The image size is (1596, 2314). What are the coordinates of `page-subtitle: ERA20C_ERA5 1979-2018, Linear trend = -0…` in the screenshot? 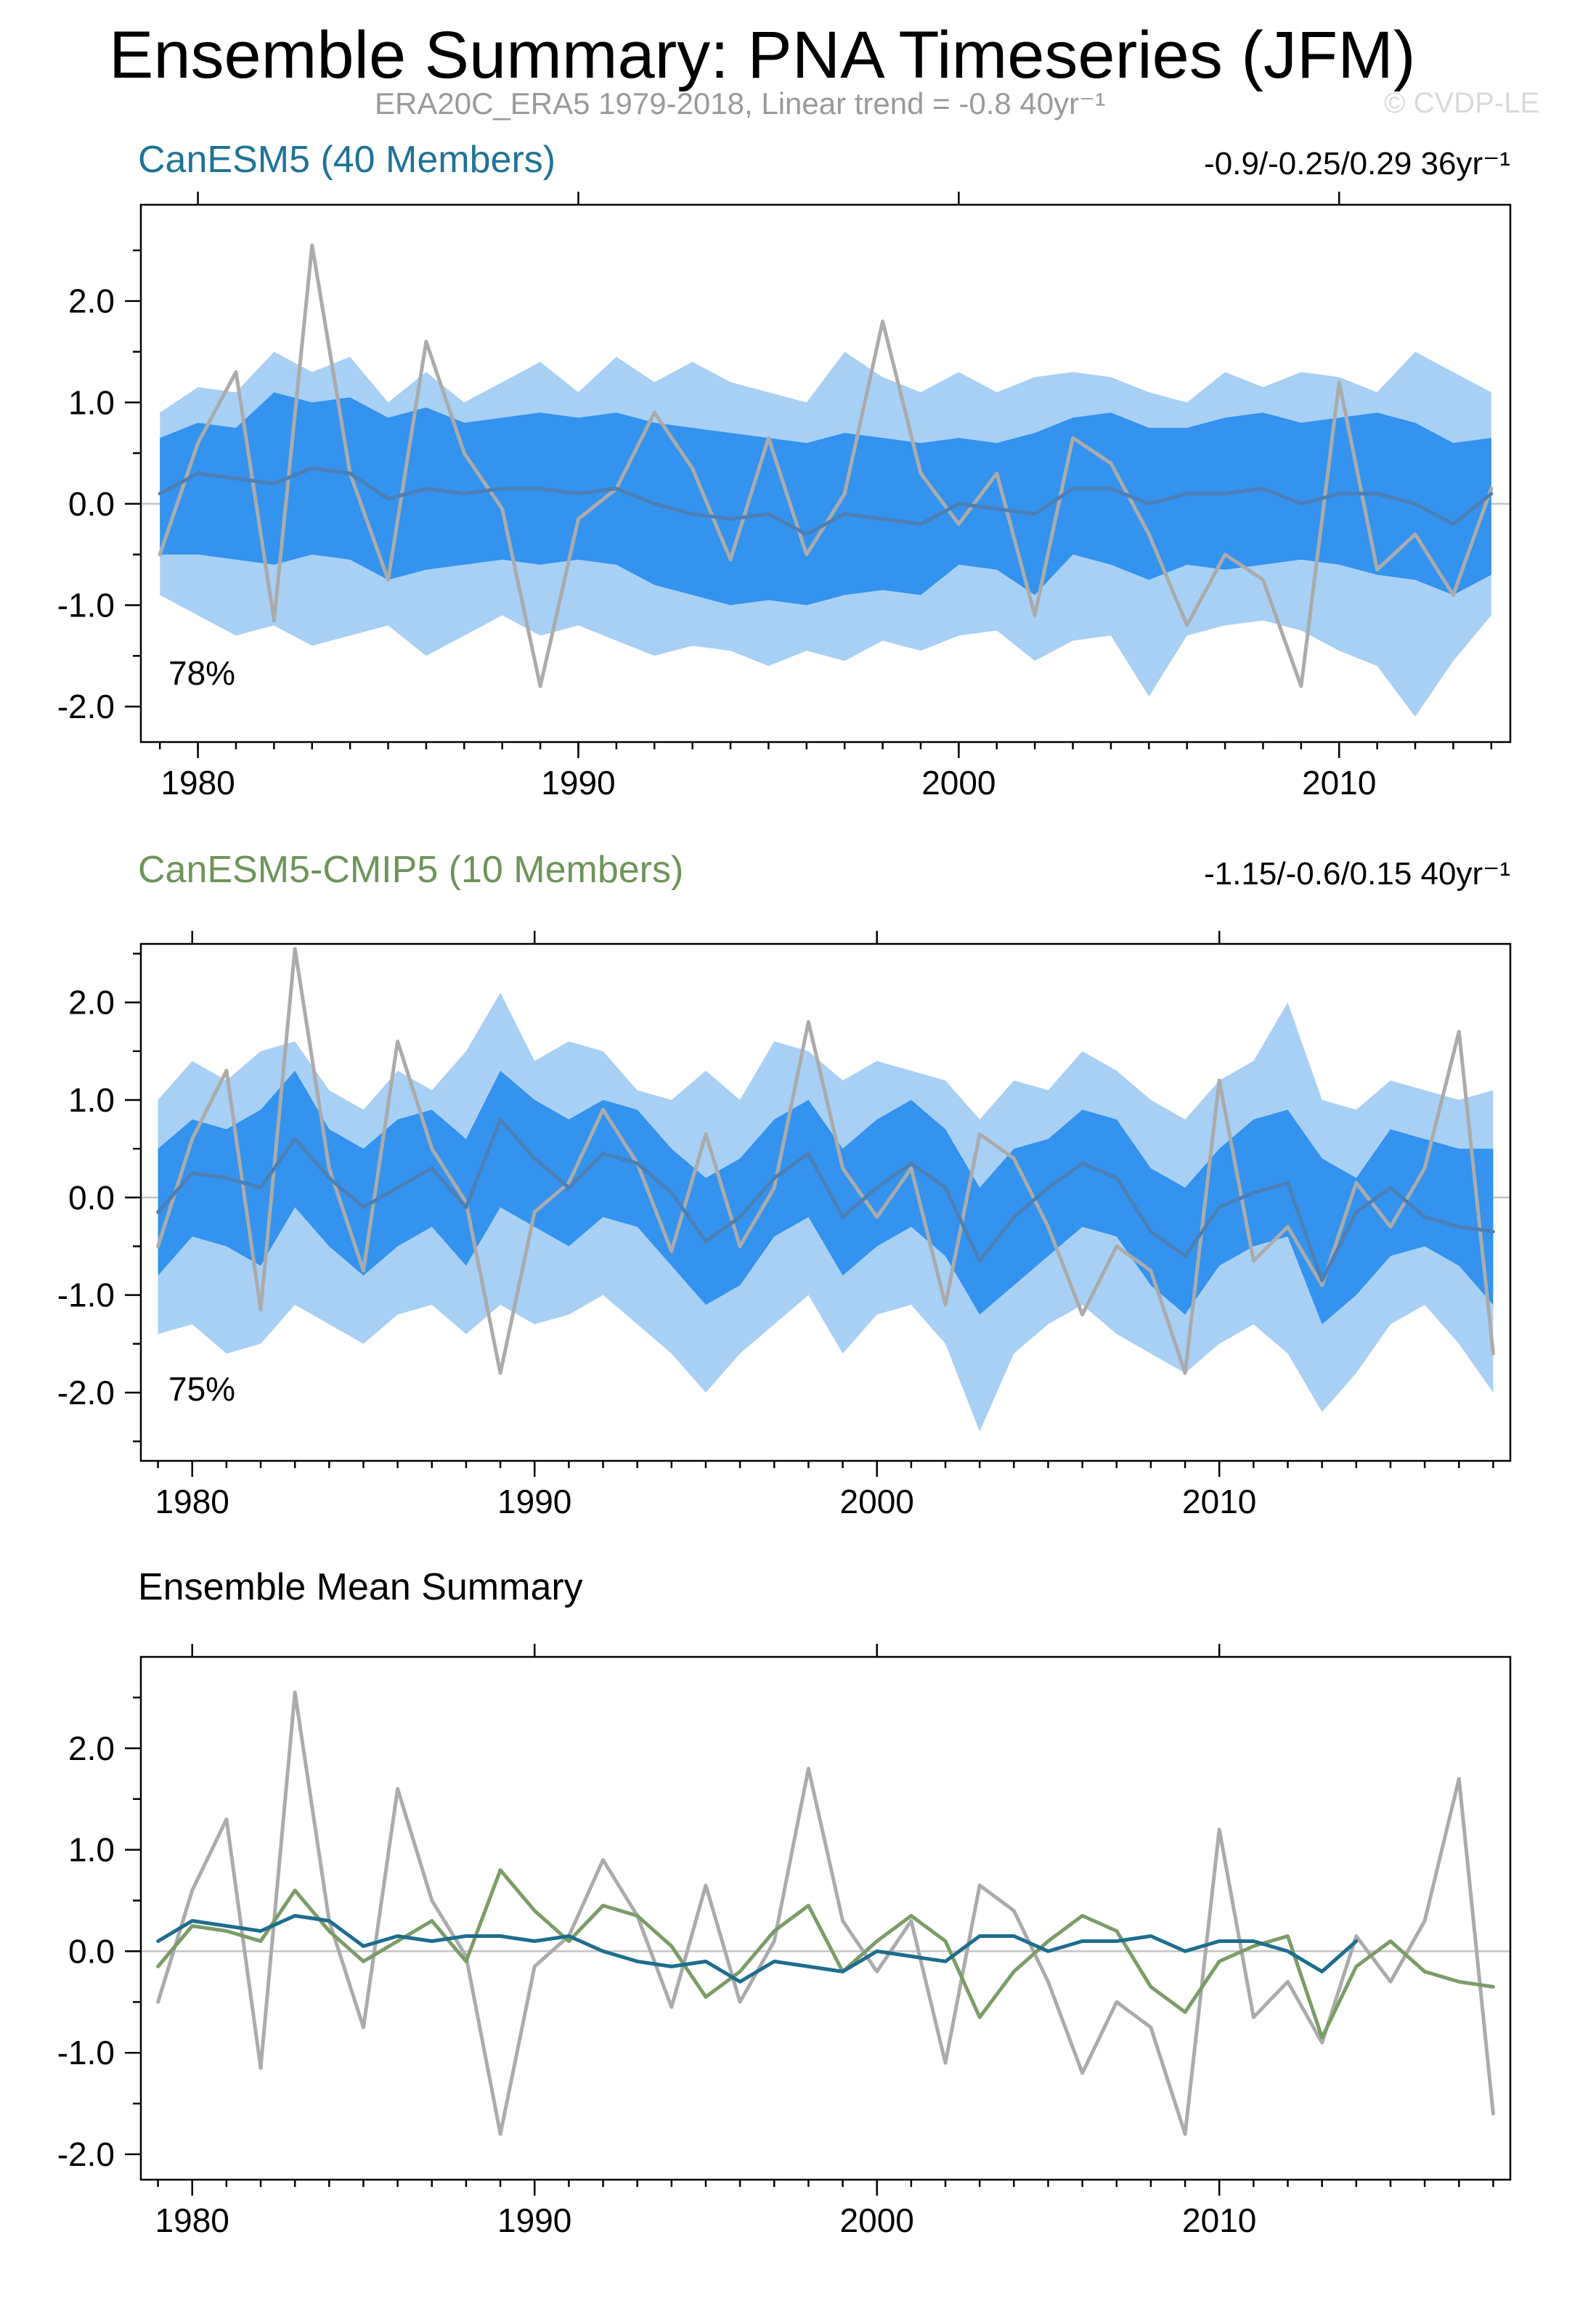 It's located at (740, 104).